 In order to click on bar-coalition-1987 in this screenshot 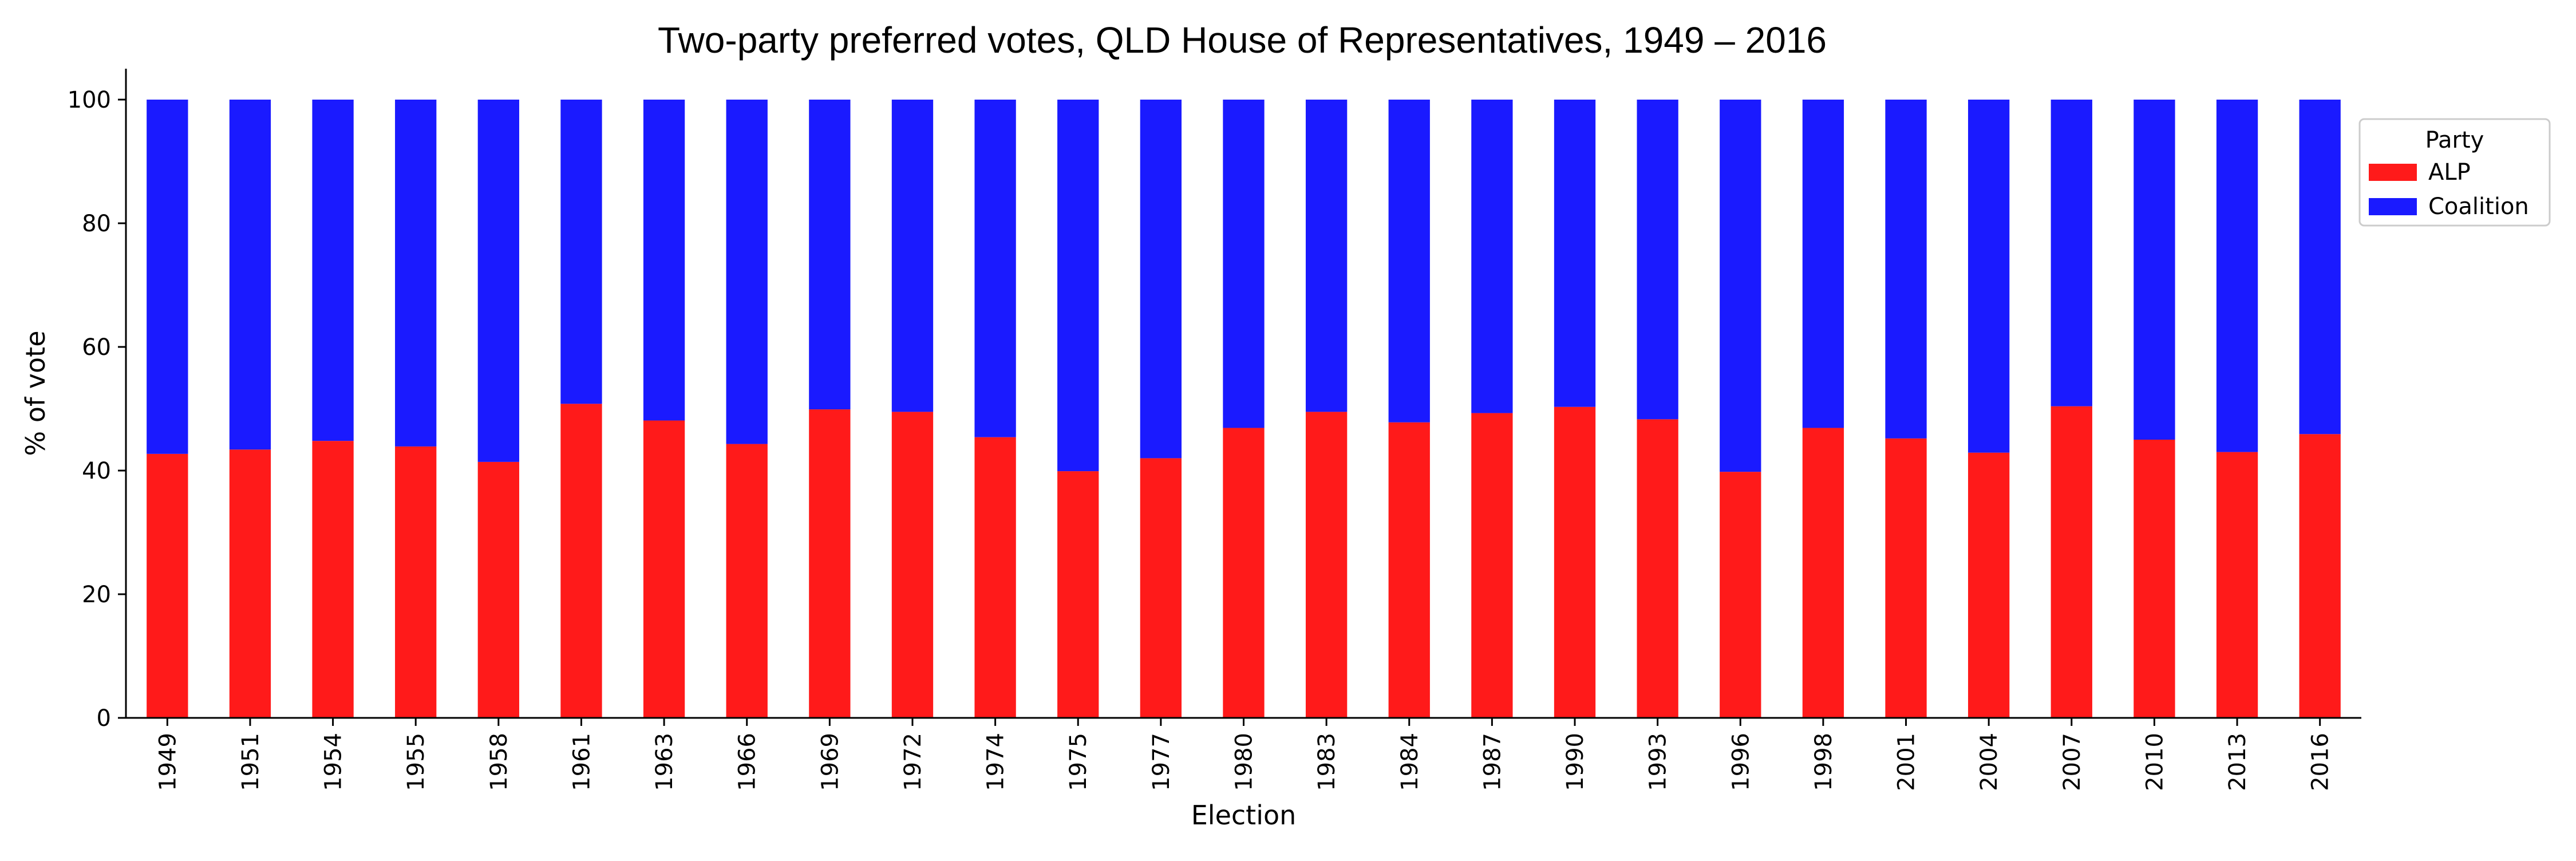, I will do `click(1492, 256)`.